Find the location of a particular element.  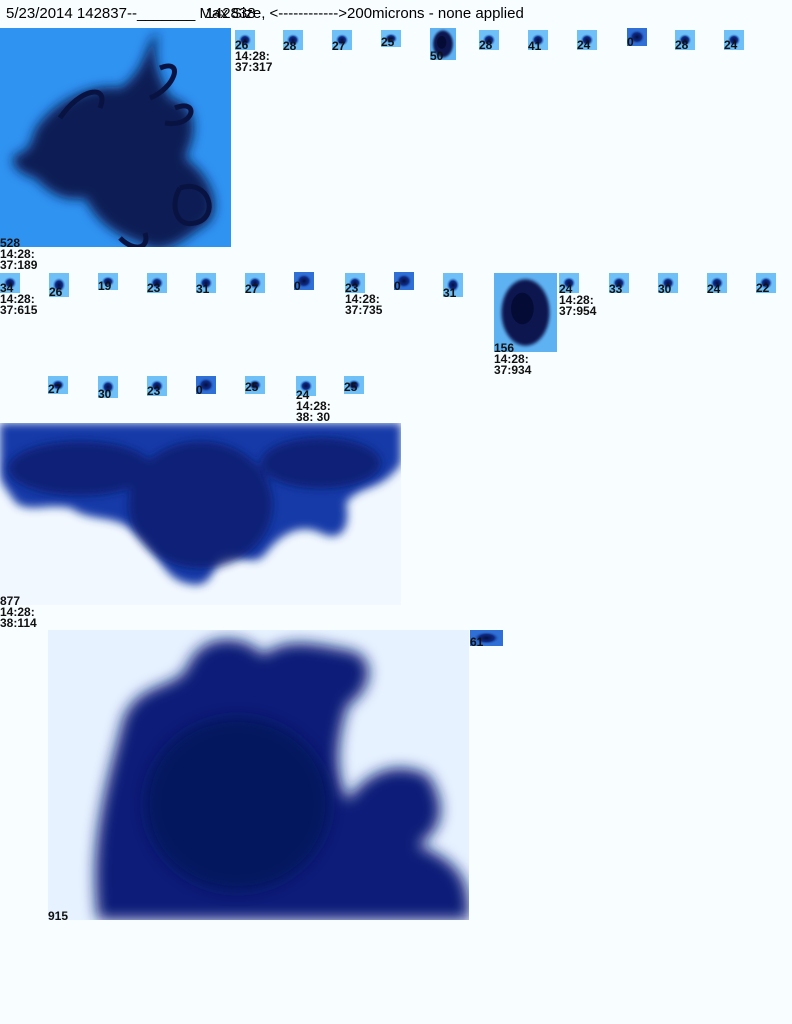

particle-size: 877 is located at coordinates (10, 601).